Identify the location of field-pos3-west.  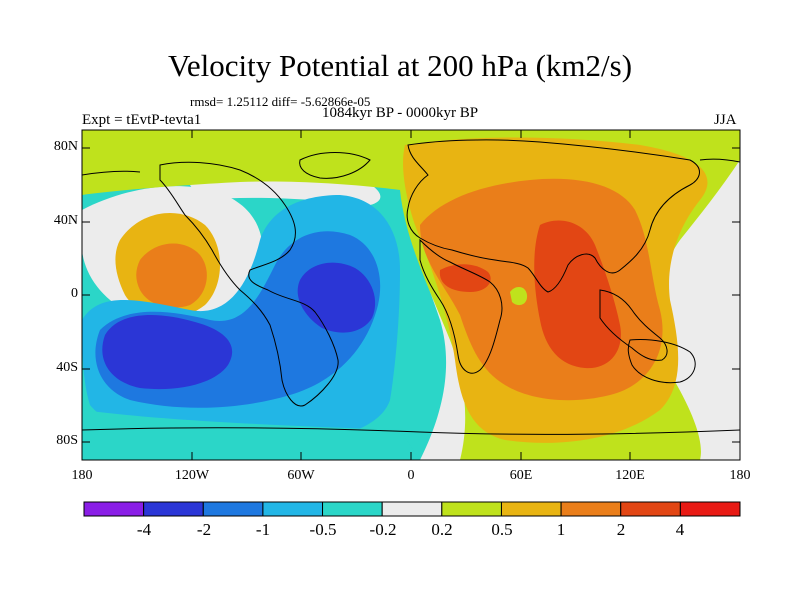
(171, 275).